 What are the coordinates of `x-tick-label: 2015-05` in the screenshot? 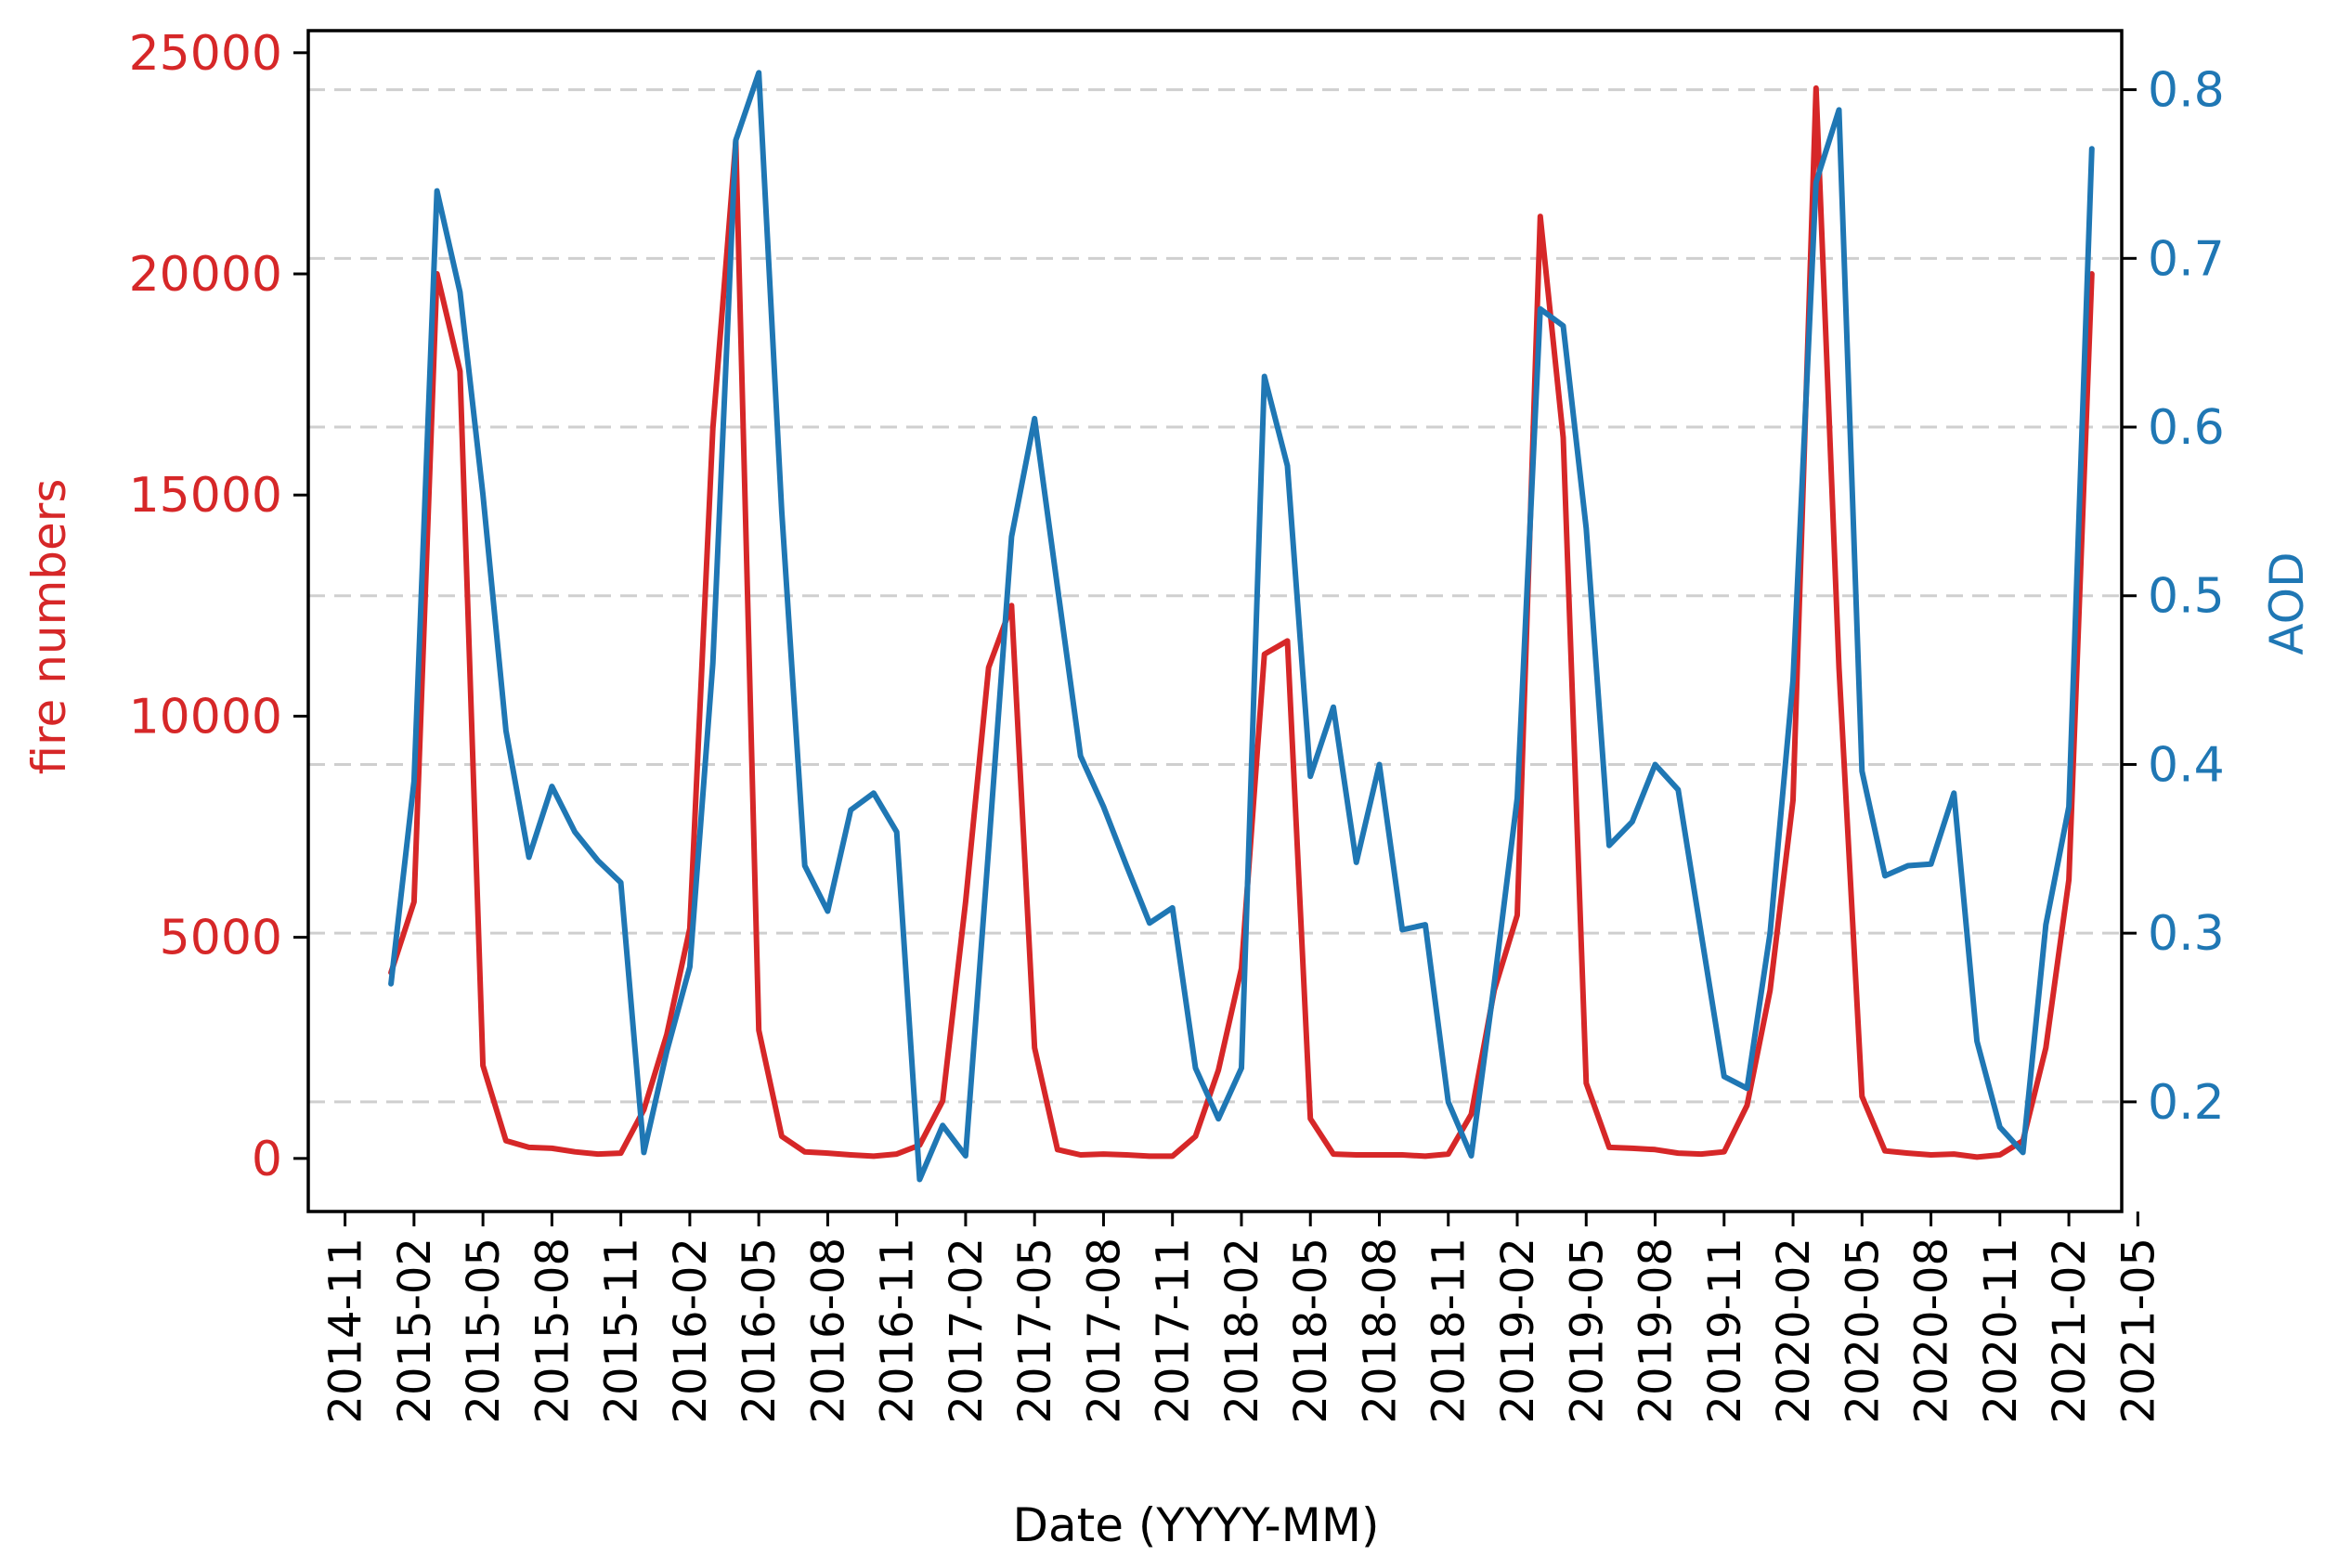 It's located at (484, 1331).